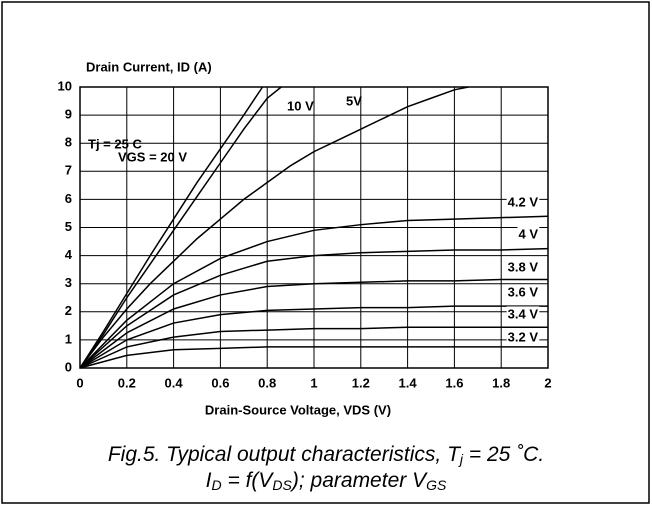  I want to click on caption-part: I, so click(209, 480).